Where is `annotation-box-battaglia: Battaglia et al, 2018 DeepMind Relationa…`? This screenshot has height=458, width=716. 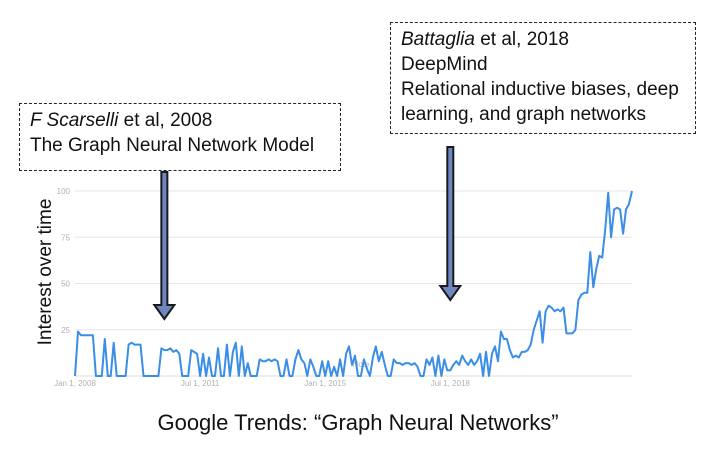 annotation-box-battaglia: Battaglia et al, 2018 DeepMind Relationa… is located at coordinates (543, 78).